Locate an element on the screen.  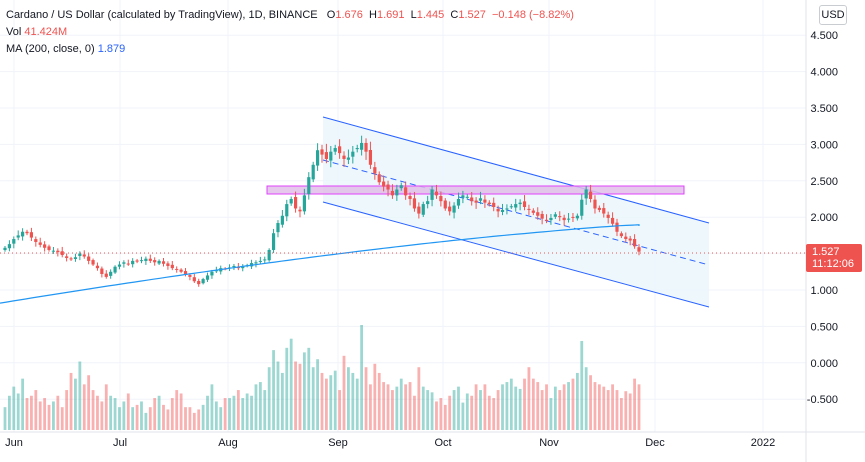
x-tick-label: Sep is located at coordinates (338, 443).